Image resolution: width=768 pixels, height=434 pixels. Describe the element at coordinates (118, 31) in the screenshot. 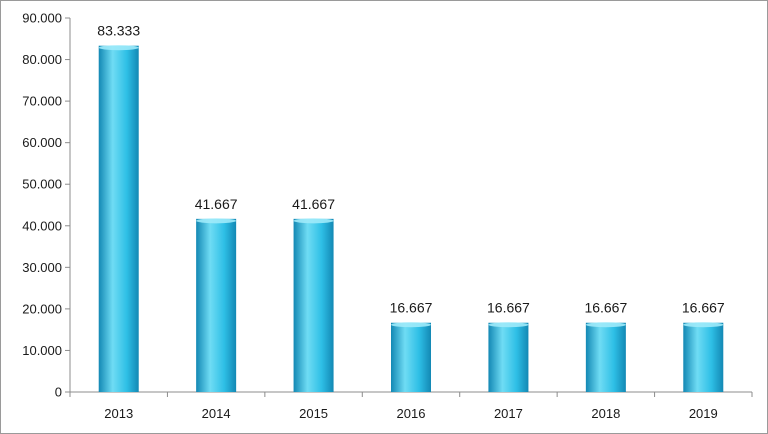

I see `data-label: 83.333` at that location.